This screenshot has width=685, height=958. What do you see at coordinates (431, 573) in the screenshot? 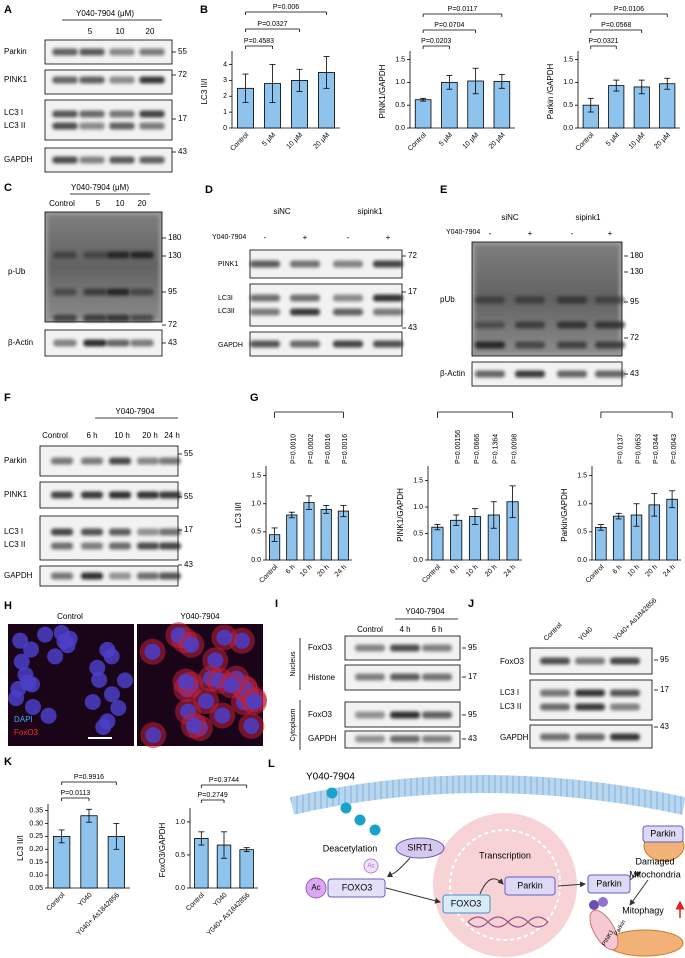
I see `x-tick-label: Control` at bounding box center [431, 573].